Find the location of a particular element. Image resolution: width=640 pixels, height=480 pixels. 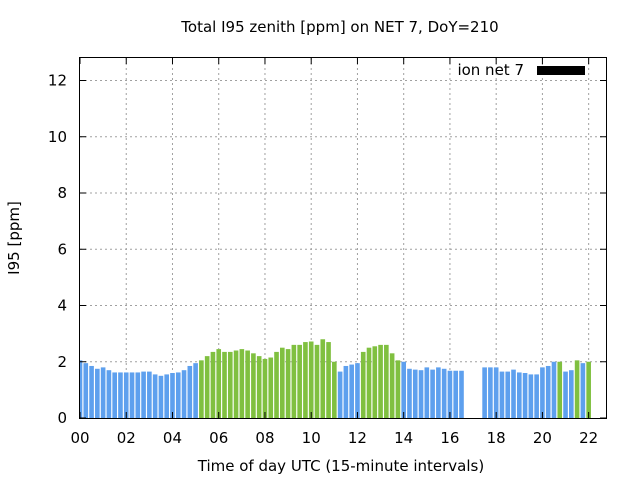

x-tick-label: 02 is located at coordinates (126, 438).